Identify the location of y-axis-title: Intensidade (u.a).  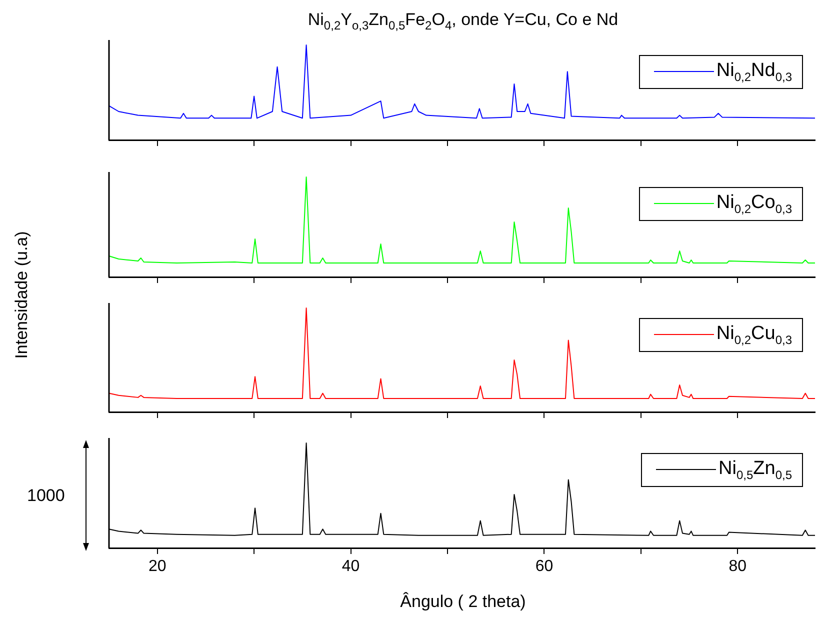
(22, 295).